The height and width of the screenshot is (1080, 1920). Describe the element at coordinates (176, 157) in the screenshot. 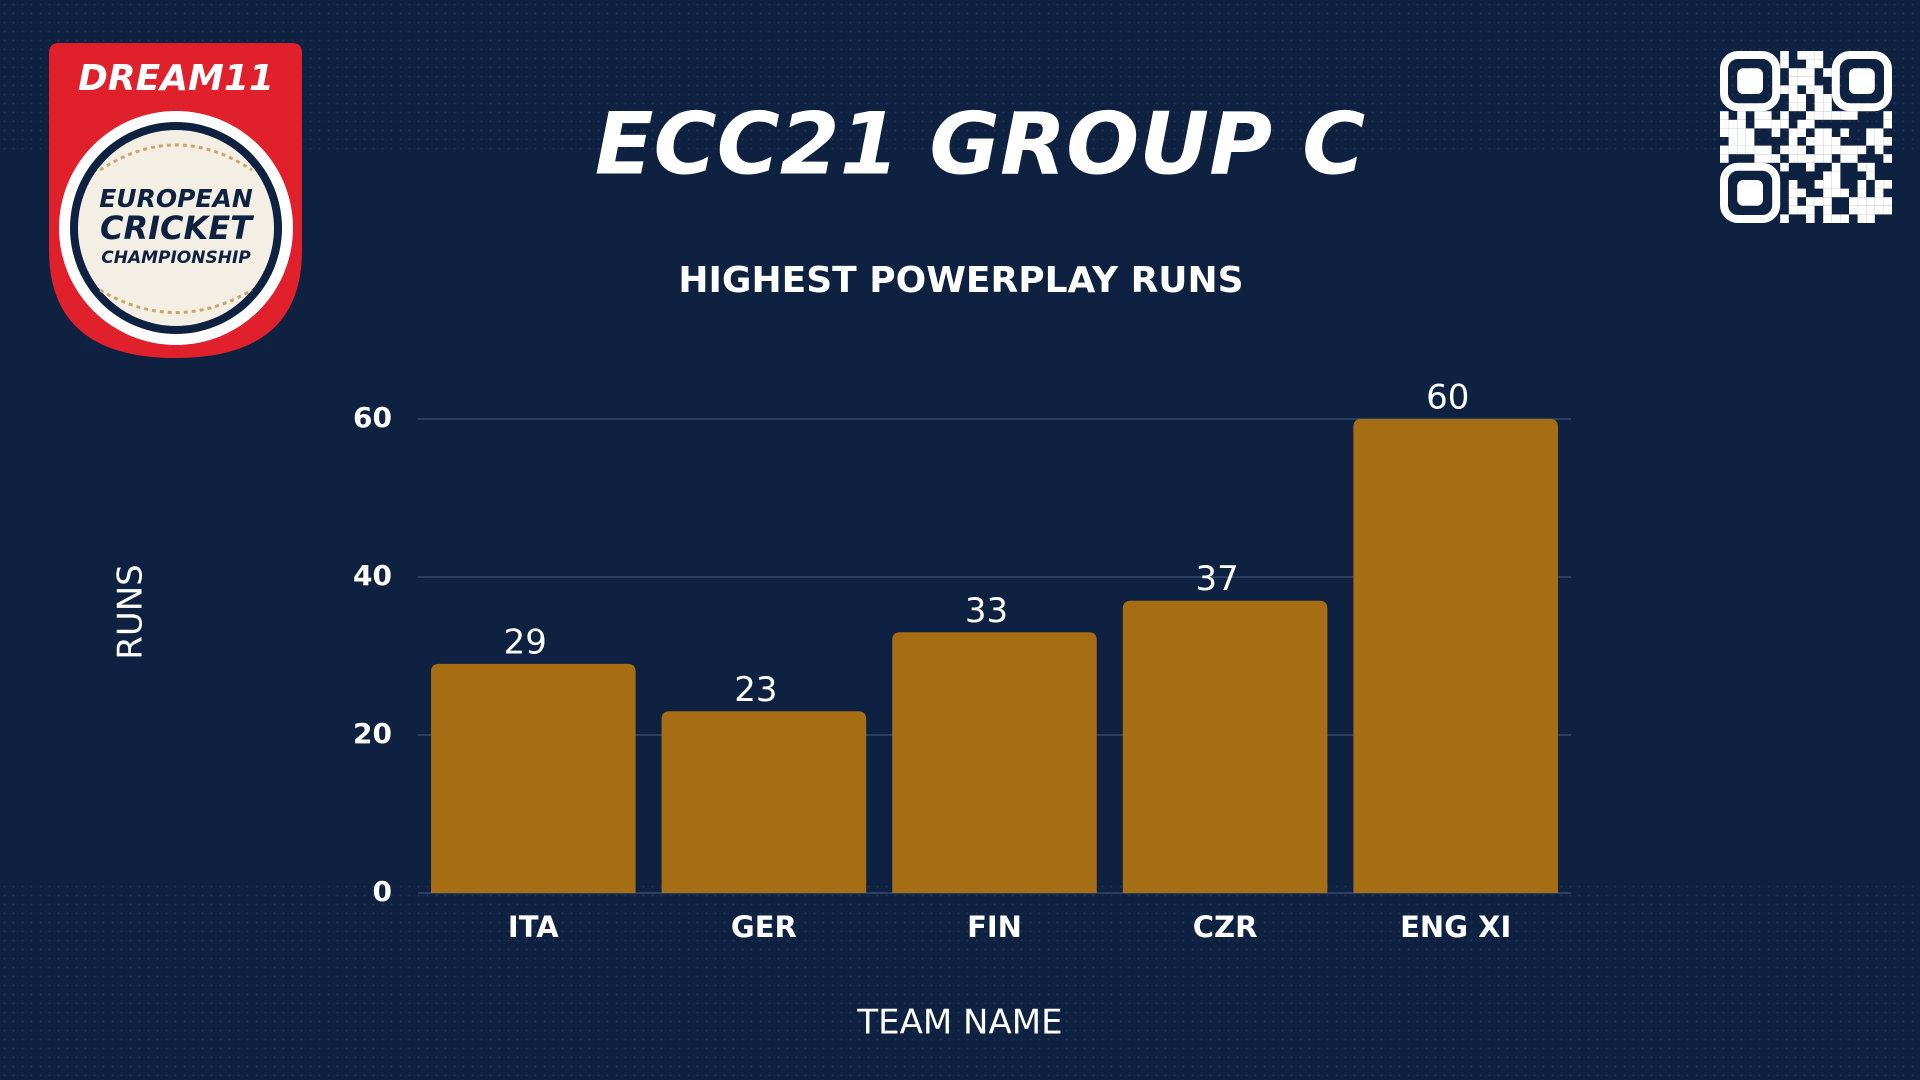

I see `logo-seam` at that location.